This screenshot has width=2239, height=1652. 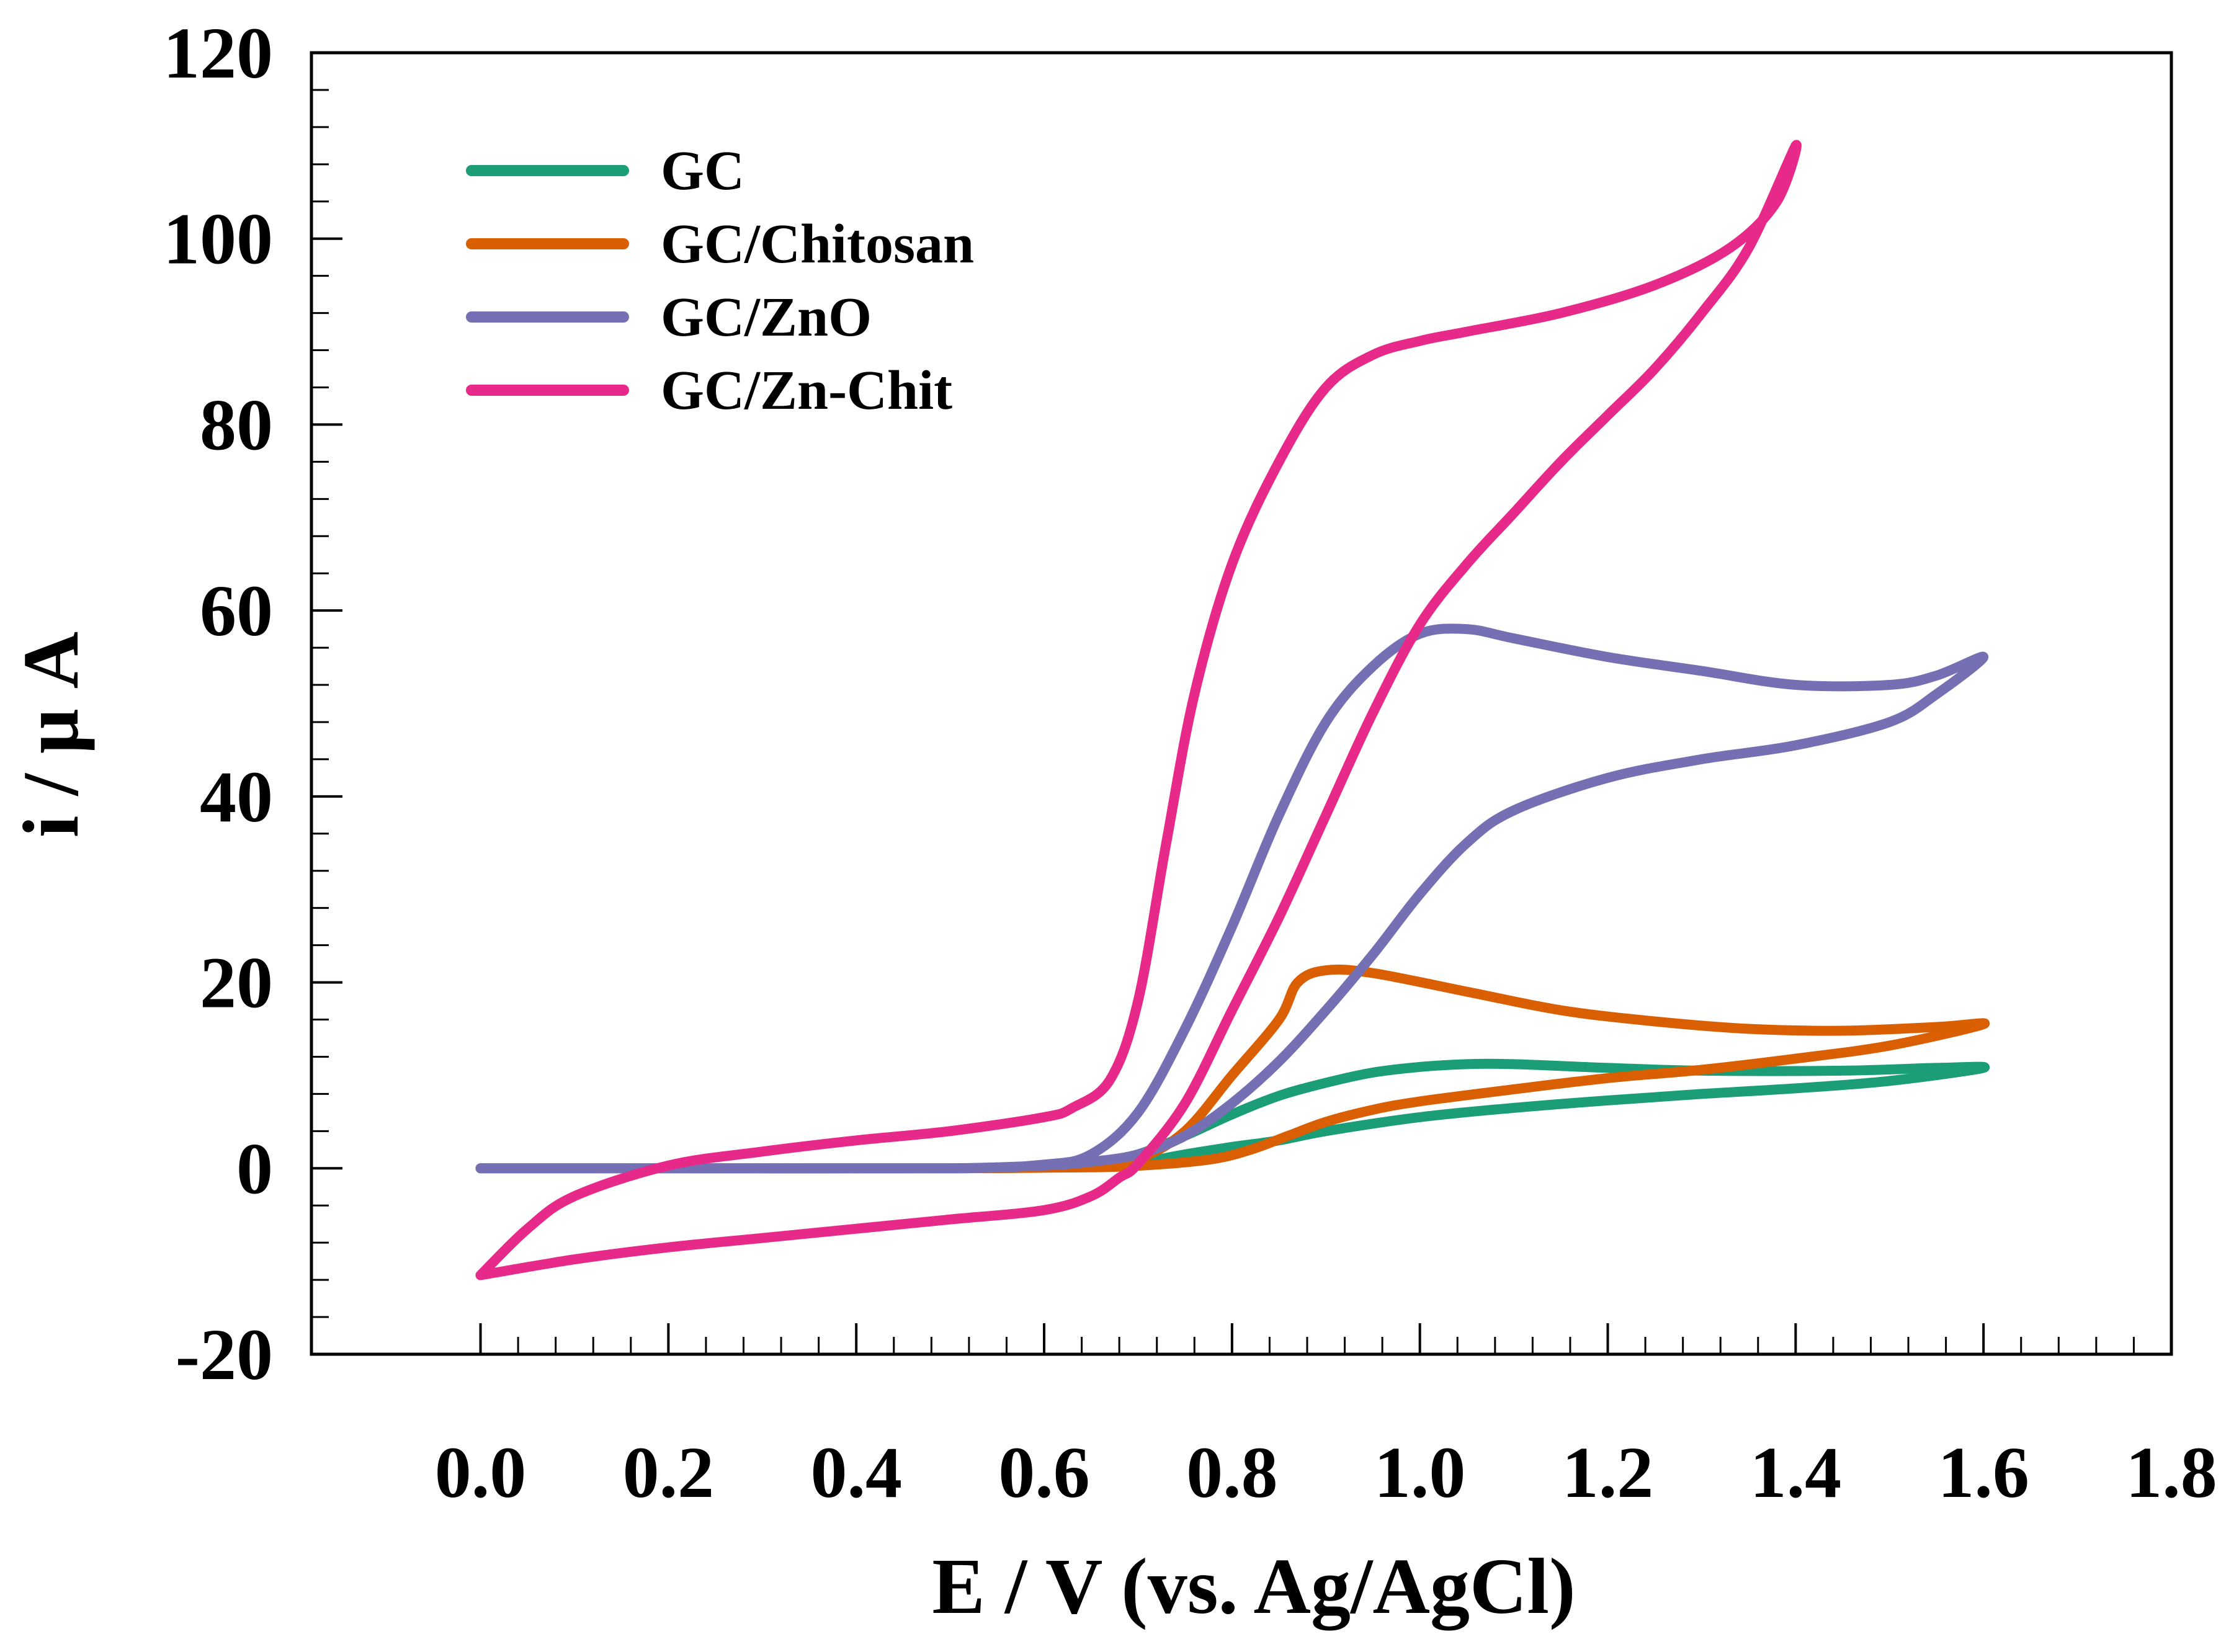 I want to click on x-tick-label: 0.8, so click(x=1232, y=1472).